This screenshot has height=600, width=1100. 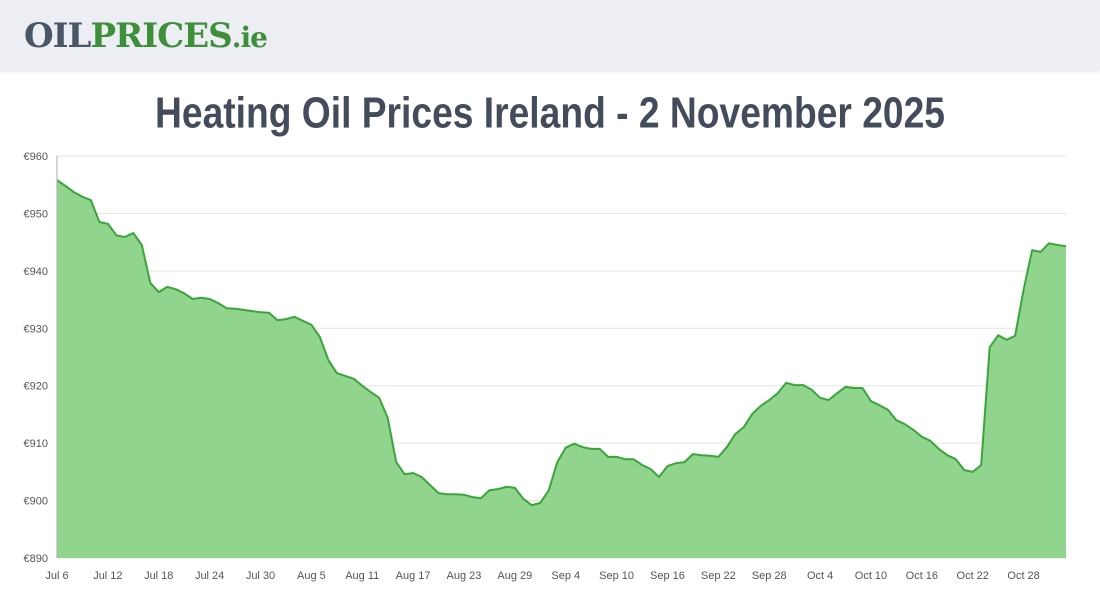 I want to click on y-tick-label: €950, so click(x=36, y=214).